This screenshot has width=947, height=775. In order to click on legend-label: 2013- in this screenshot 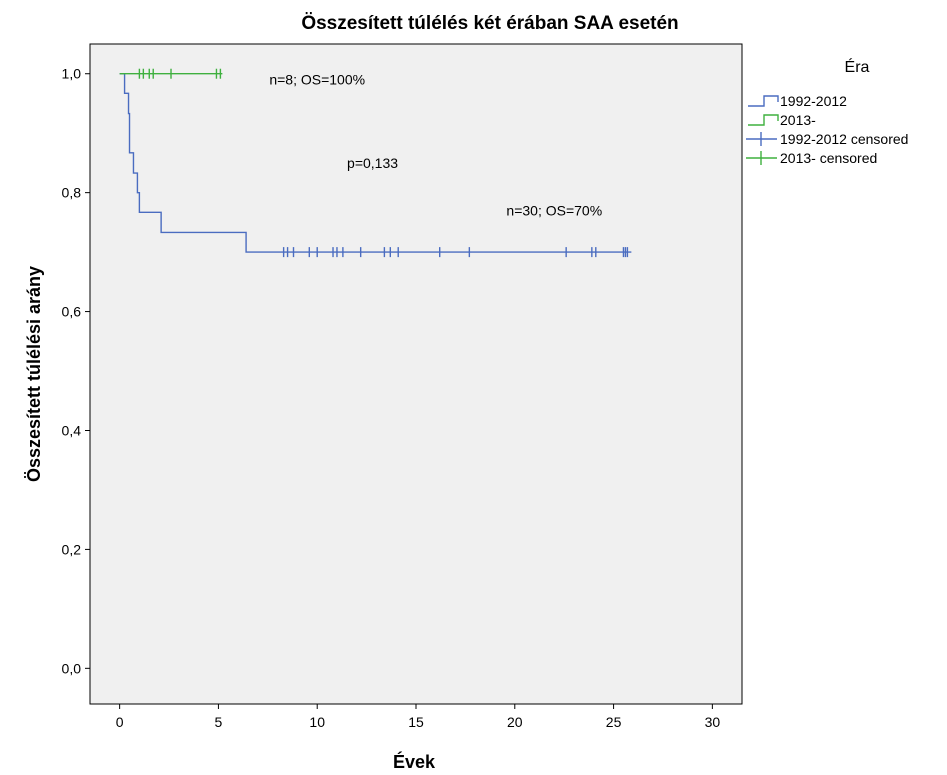, I will do `click(798, 120)`.